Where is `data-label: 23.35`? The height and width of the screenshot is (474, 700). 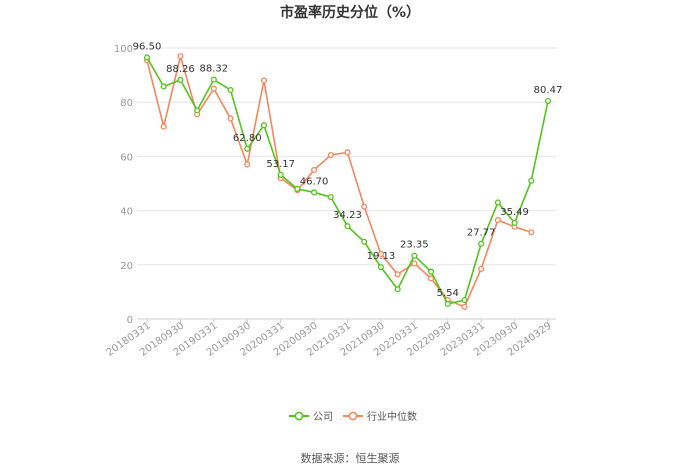
data-label: 23.35 is located at coordinates (414, 245).